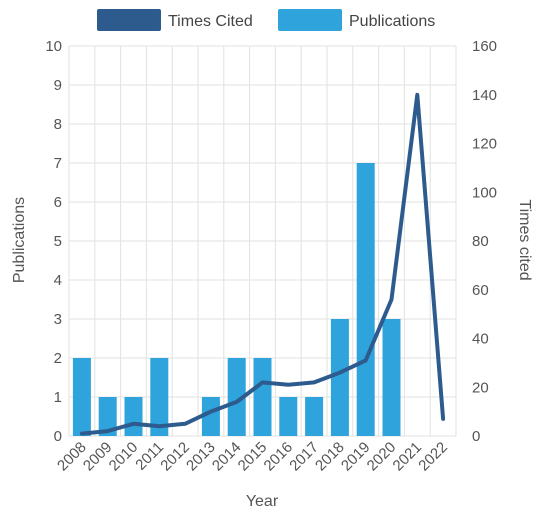 The width and height of the screenshot is (536, 514). What do you see at coordinates (476, 436) in the screenshot?
I see `right-tick-label: 0` at bounding box center [476, 436].